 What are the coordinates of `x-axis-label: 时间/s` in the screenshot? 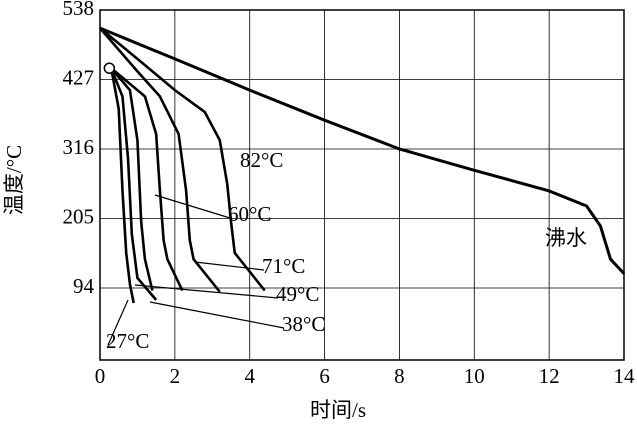 It's located at (338, 410).